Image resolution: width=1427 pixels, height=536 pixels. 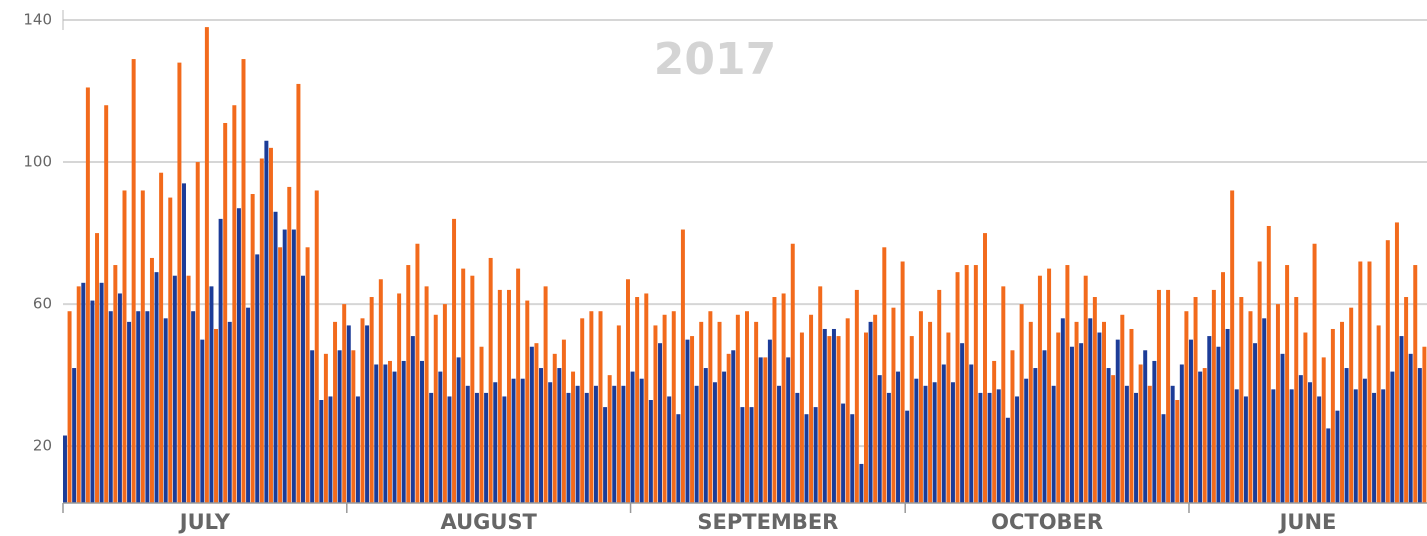 What do you see at coordinates (1047, 522) in the screenshot?
I see `x-tick-label: OCTOBER` at bounding box center [1047, 522].